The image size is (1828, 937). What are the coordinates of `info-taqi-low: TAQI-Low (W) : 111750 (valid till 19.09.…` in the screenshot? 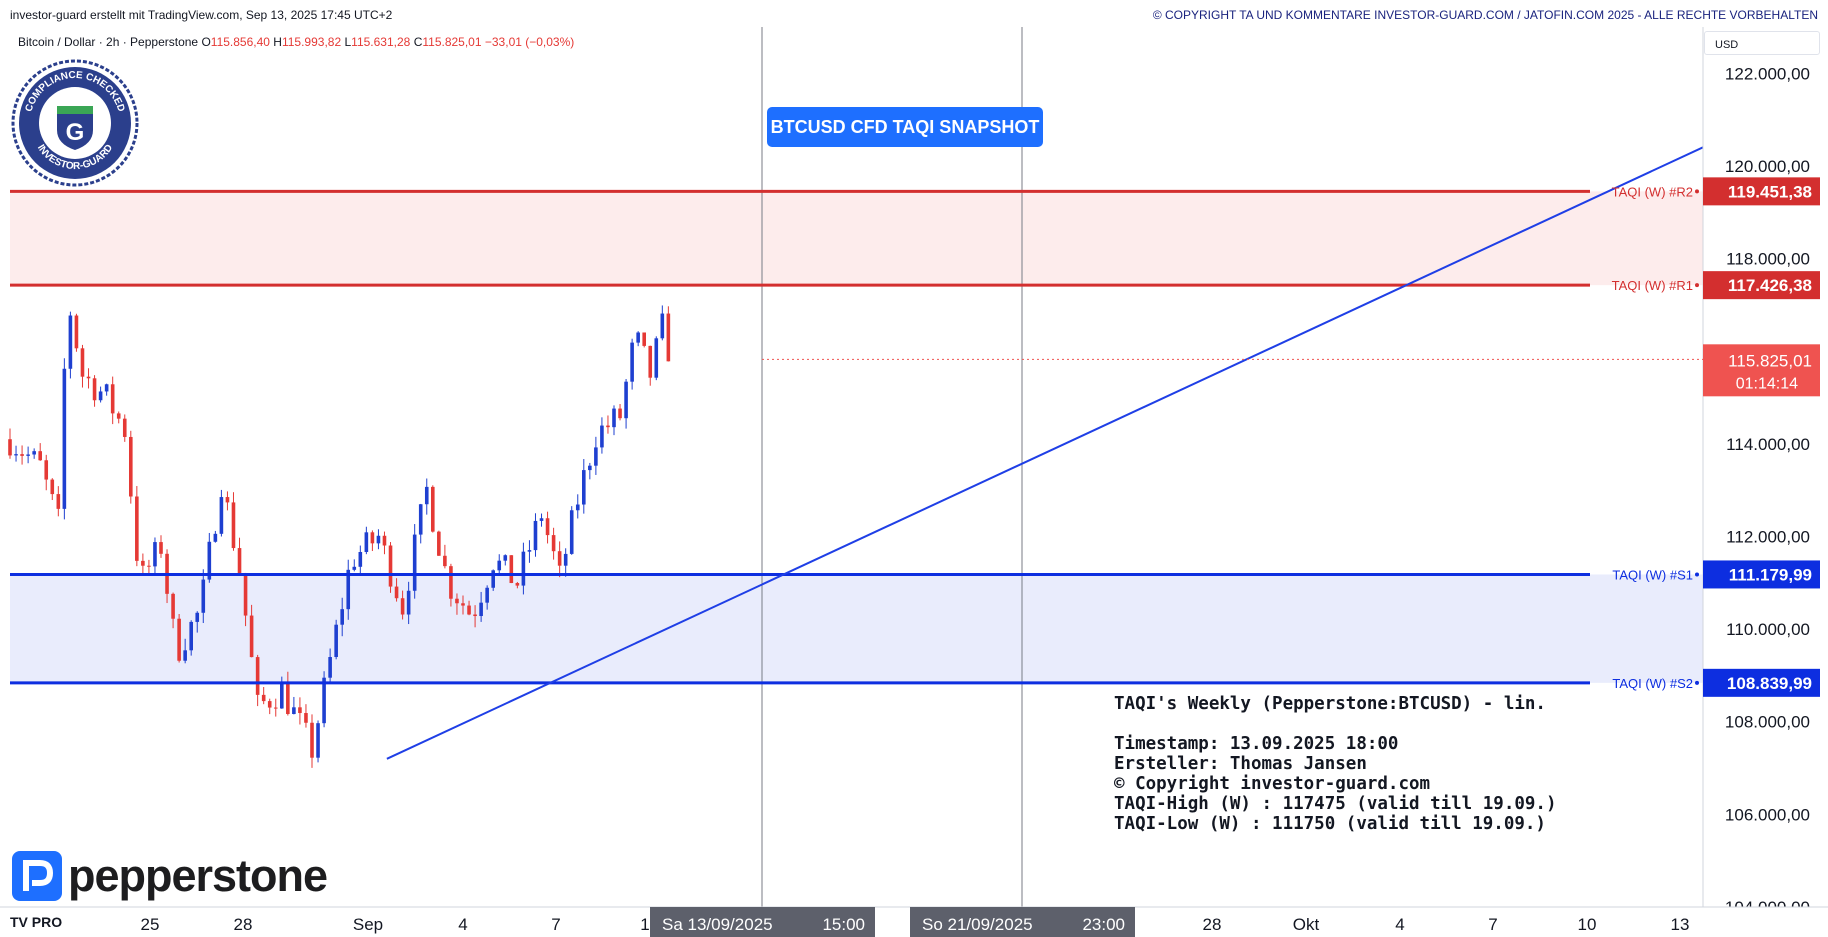 It's located at (1330, 824).